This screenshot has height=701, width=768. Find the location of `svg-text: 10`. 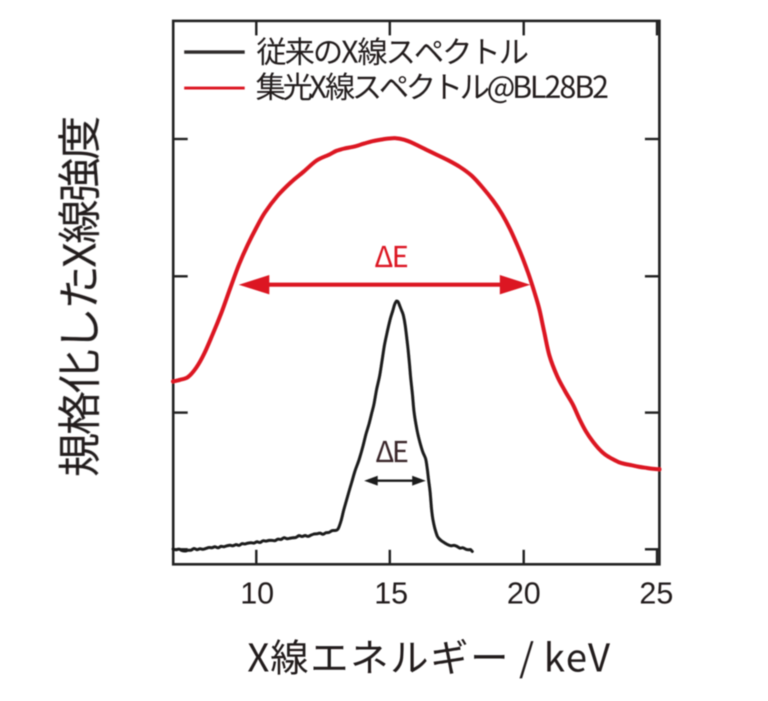

svg-text: 10 is located at coordinates (257, 594).